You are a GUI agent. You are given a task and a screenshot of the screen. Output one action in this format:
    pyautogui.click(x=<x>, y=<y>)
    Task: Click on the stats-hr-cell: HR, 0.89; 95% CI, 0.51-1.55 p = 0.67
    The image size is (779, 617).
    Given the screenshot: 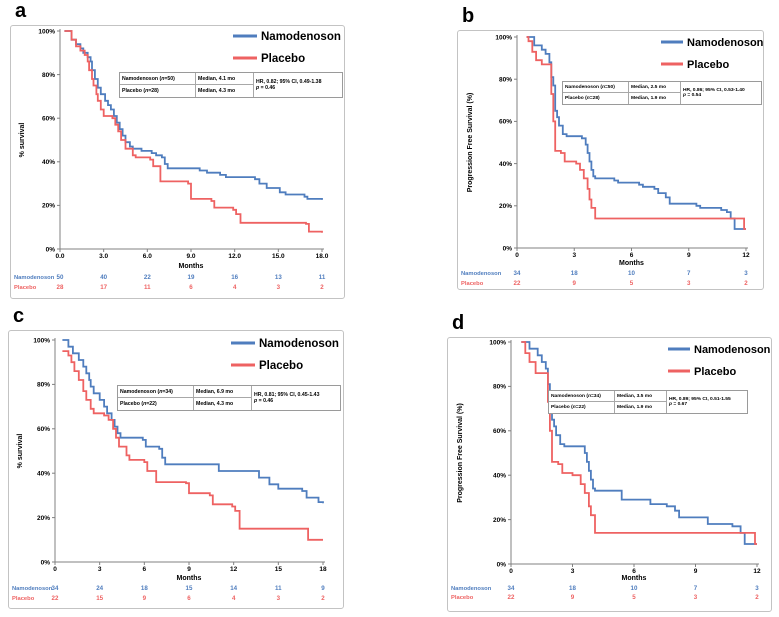 What is the action you would take?
    pyautogui.click(x=707, y=402)
    